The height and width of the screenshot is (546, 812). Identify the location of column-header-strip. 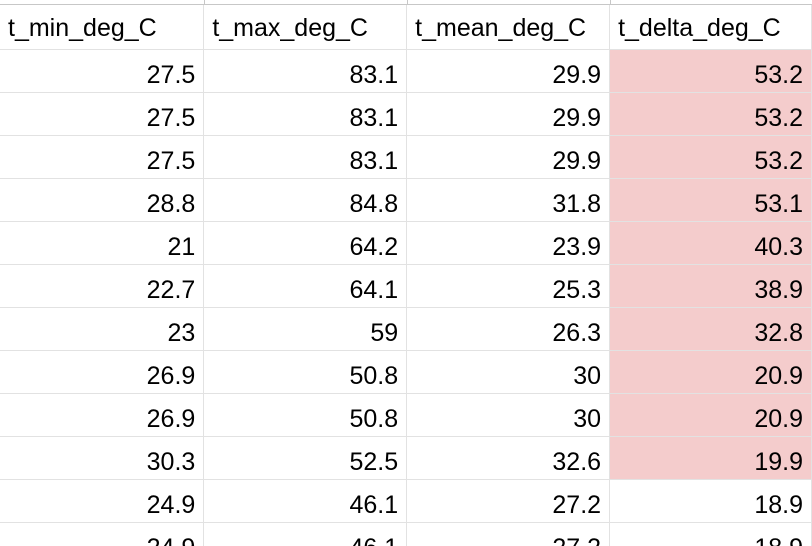
(406, 2).